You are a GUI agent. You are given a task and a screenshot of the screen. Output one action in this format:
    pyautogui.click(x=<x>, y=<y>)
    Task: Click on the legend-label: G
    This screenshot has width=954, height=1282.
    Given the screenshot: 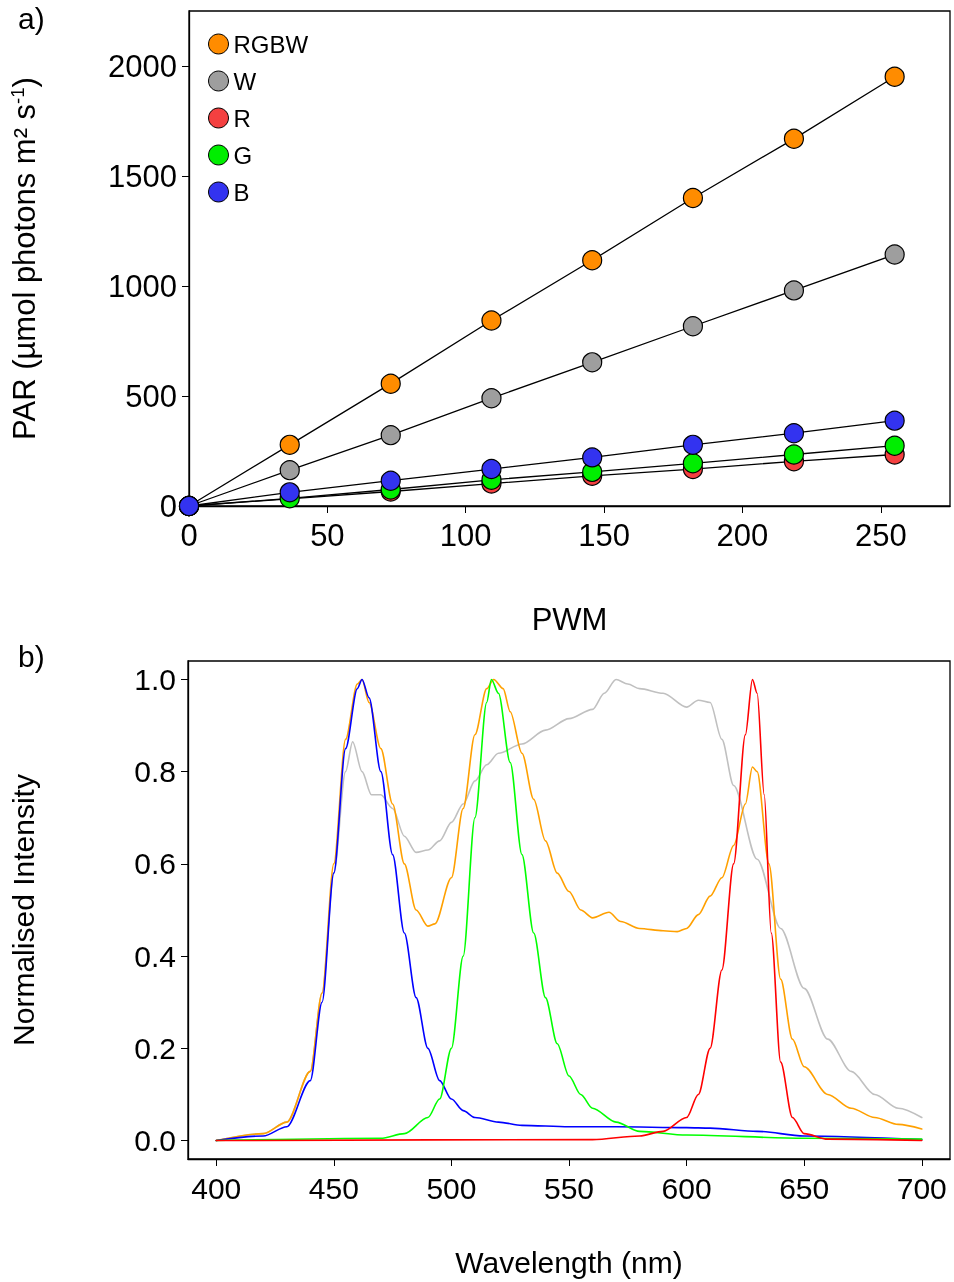 What is the action you would take?
    pyautogui.click(x=243, y=155)
    